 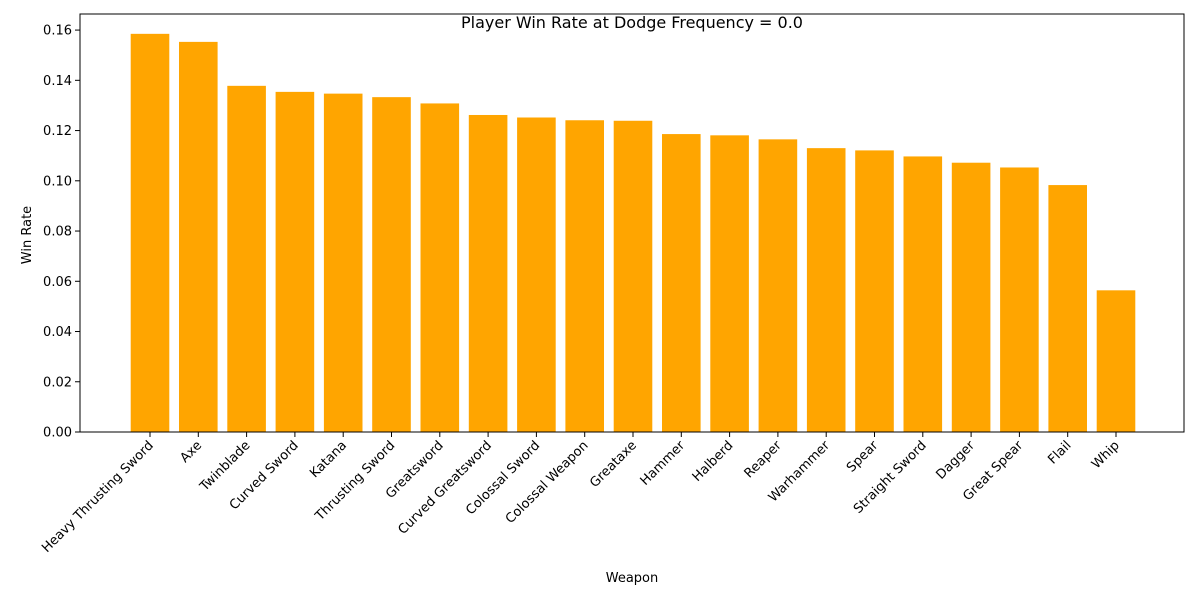 I want to click on y-tick-label: 0.12, so click(x=57, y=131).